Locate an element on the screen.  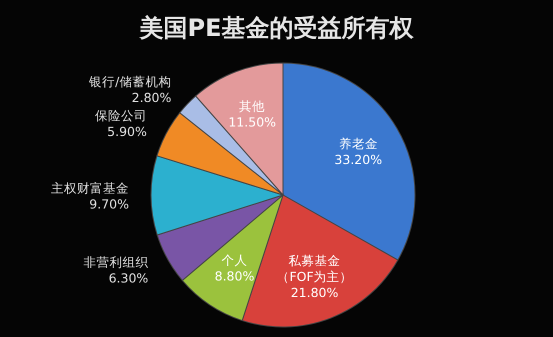
data-label: 9.70% is located at coordinates (109, 204).